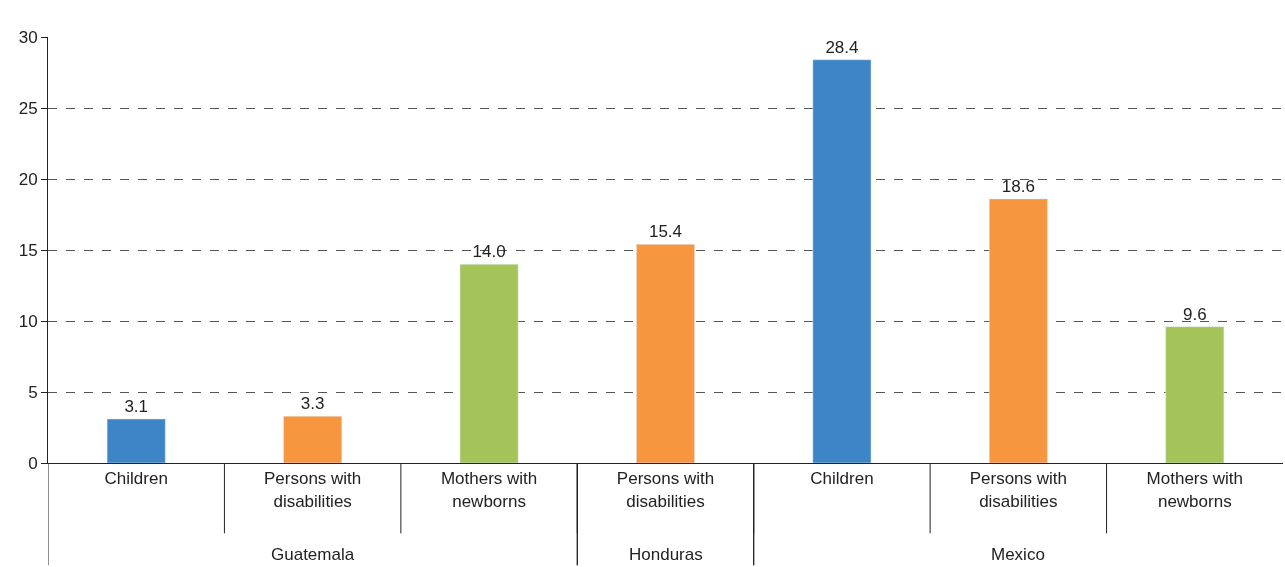 This screenshot has height=567, width=1285. Describe the element at coordinates (1018, 186) in the screenshot. I see `data-label: 18.6` at that location.